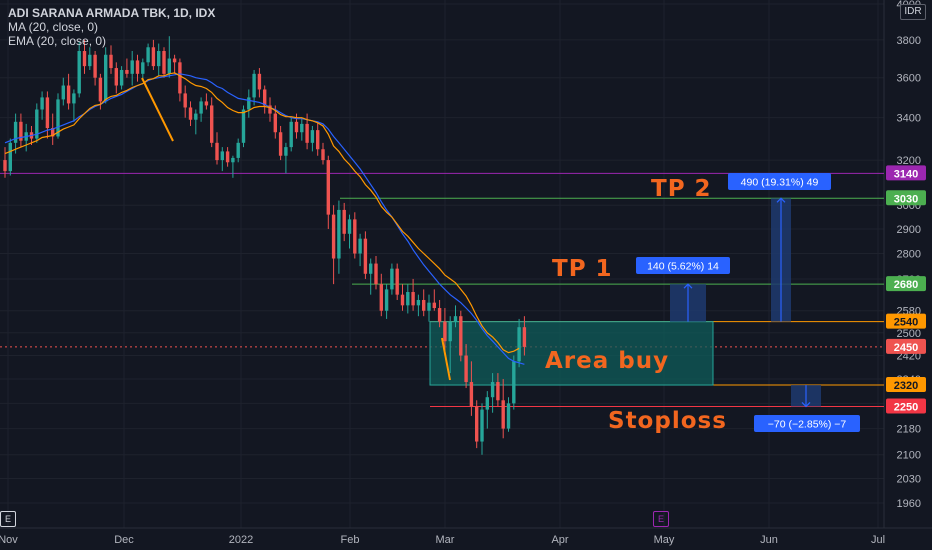 This screenshot has height=550, width=932. I want to click on measure-label: 490 (19.31%) 49, so click(780, 183).